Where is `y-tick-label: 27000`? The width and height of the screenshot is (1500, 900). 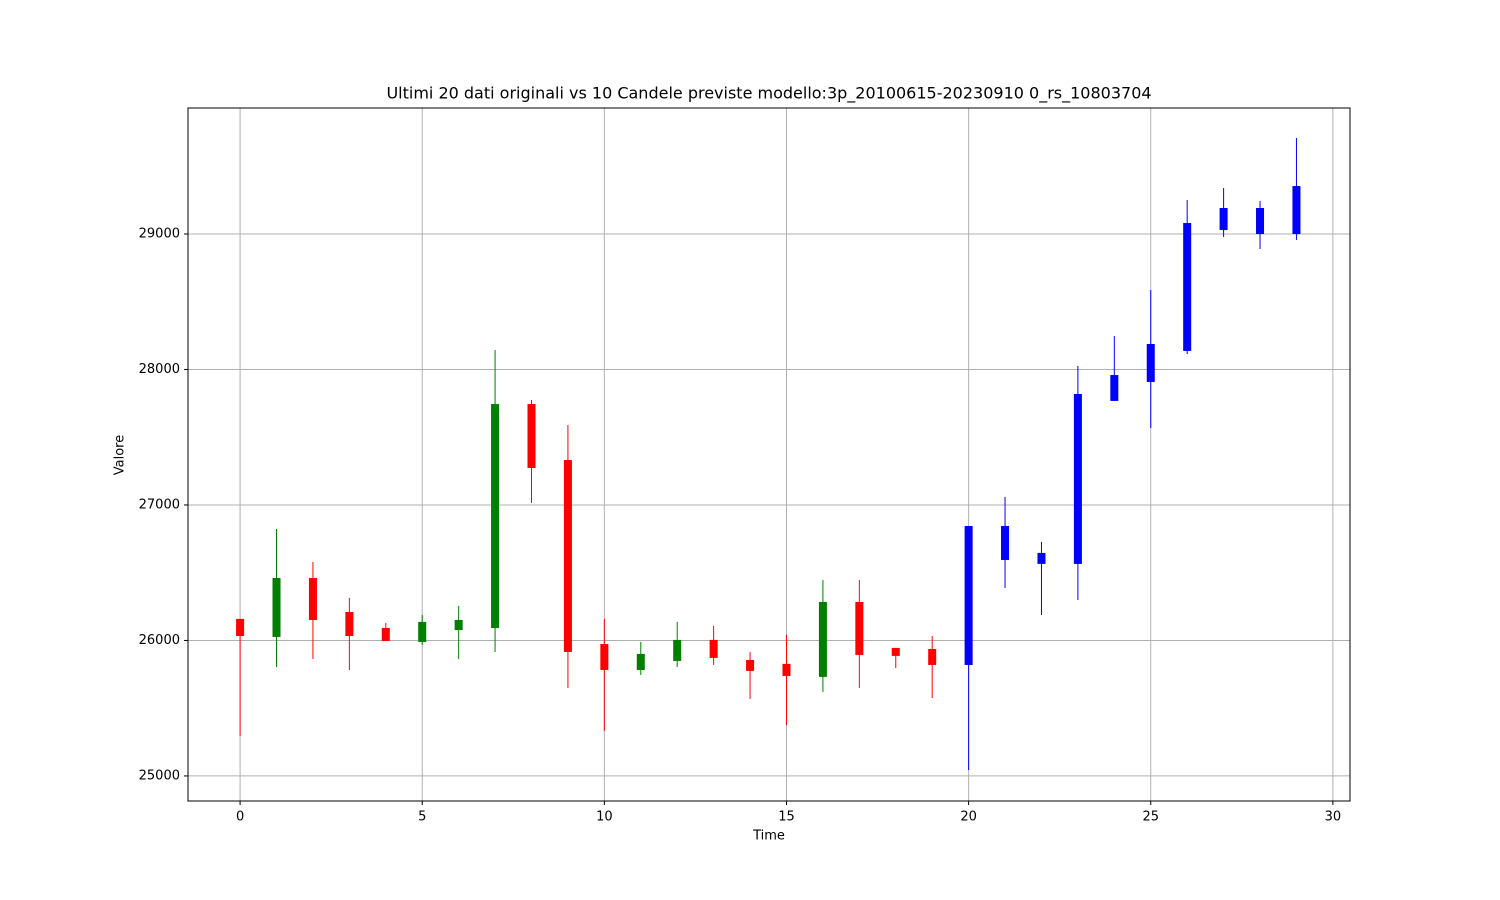 y-tick-label: 27000 is located at coordinates (159, 504).